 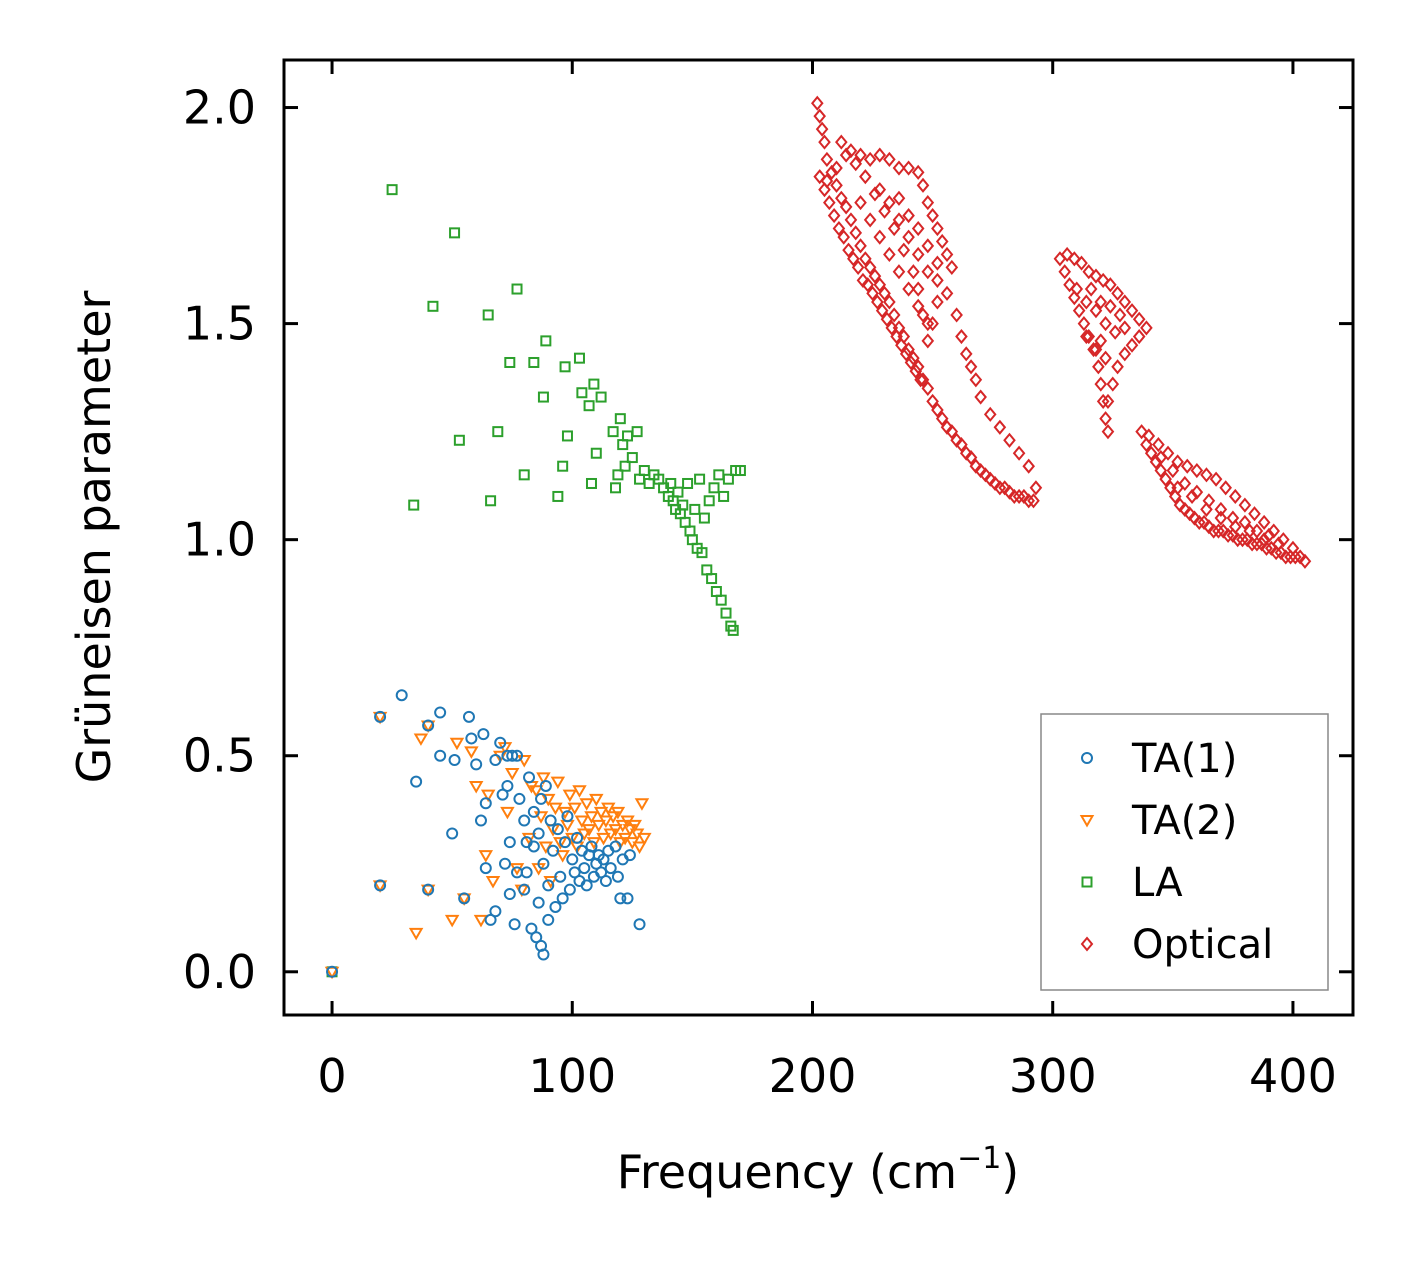 What do you see at coordinates (219, 108) in the screenshot?
I see `y-tick-label: 2.0` at bounding box center [219, 108].